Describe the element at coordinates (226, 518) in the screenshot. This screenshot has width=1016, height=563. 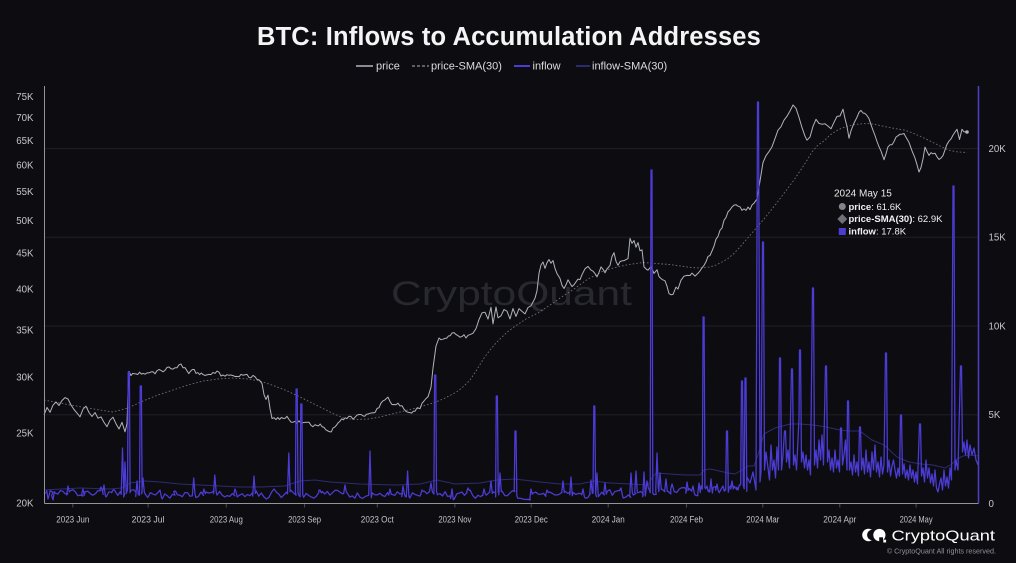
I see `svg-text: 2023 Aug` at that location.